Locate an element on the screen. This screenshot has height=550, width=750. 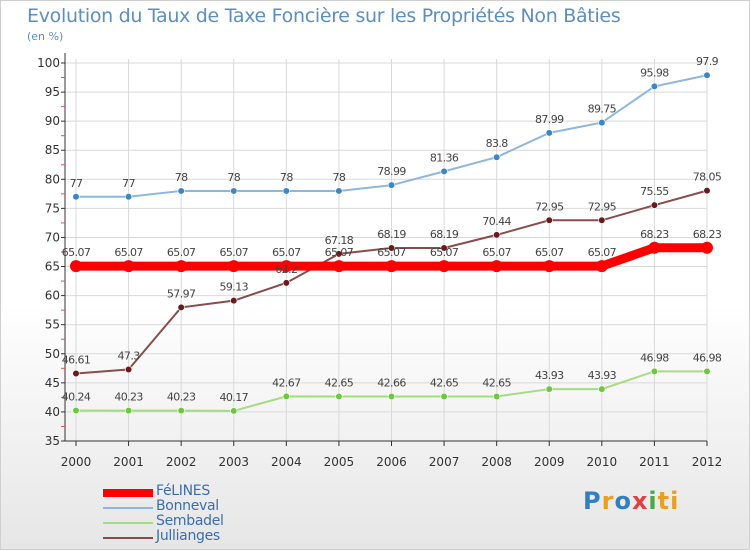
x-tick-label: 2003 is located at coordinates (233, 462).